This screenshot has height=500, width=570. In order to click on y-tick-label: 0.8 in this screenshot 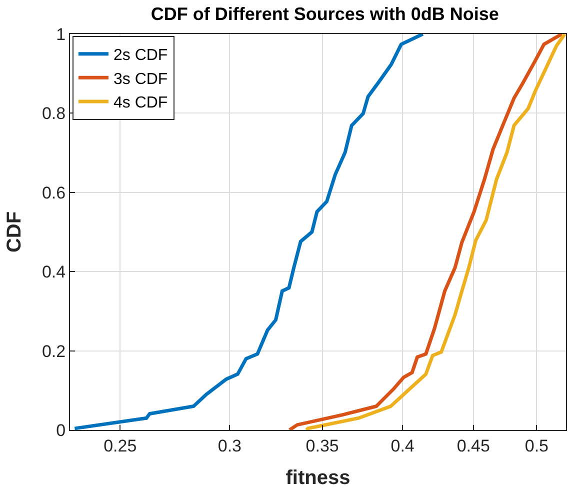, I will do `click(54, 114)`.